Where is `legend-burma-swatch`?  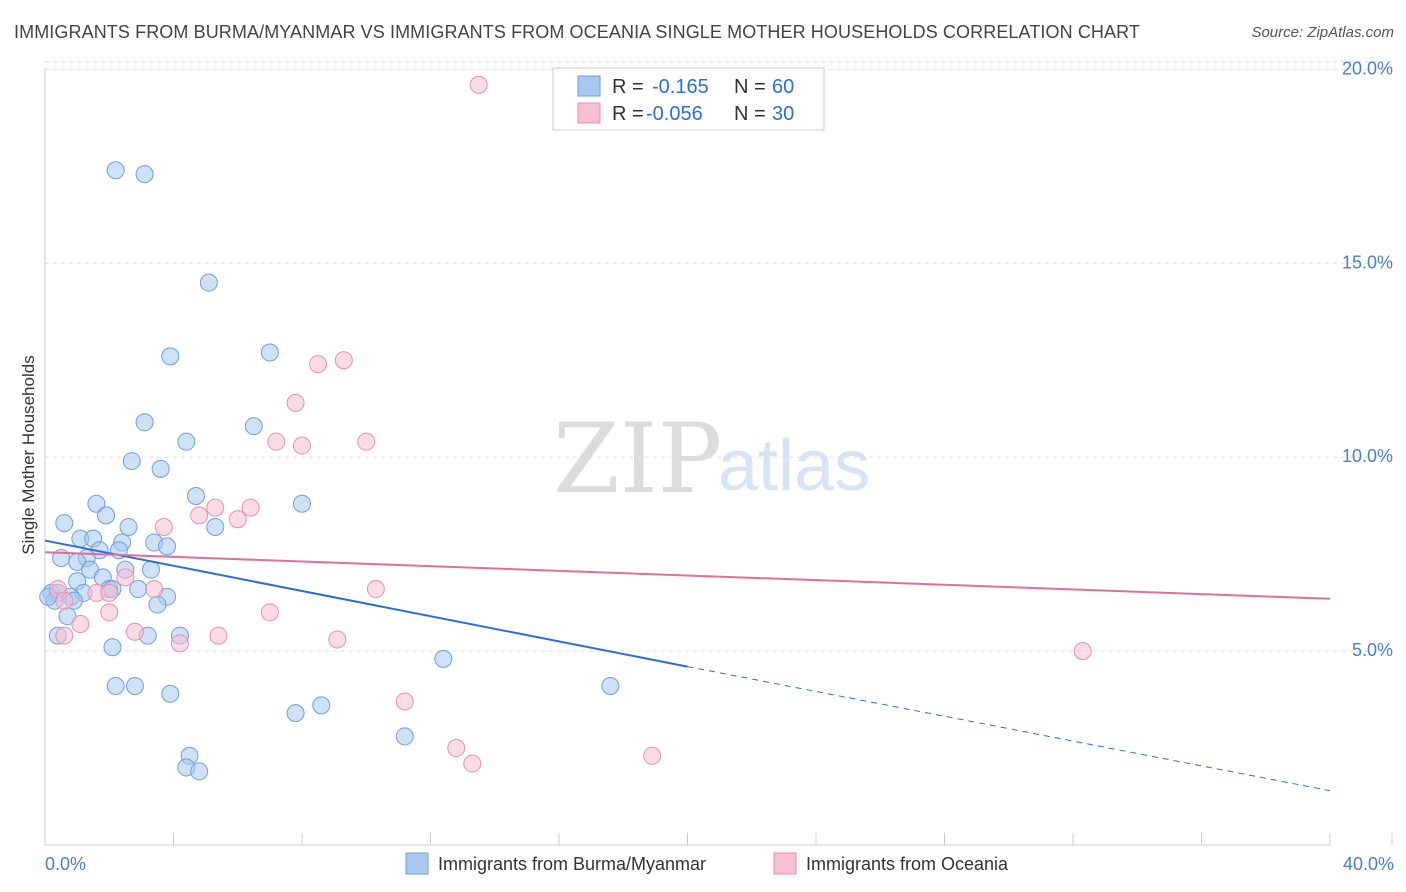
legend-burma-swatch is located at coordinates (417, 863).